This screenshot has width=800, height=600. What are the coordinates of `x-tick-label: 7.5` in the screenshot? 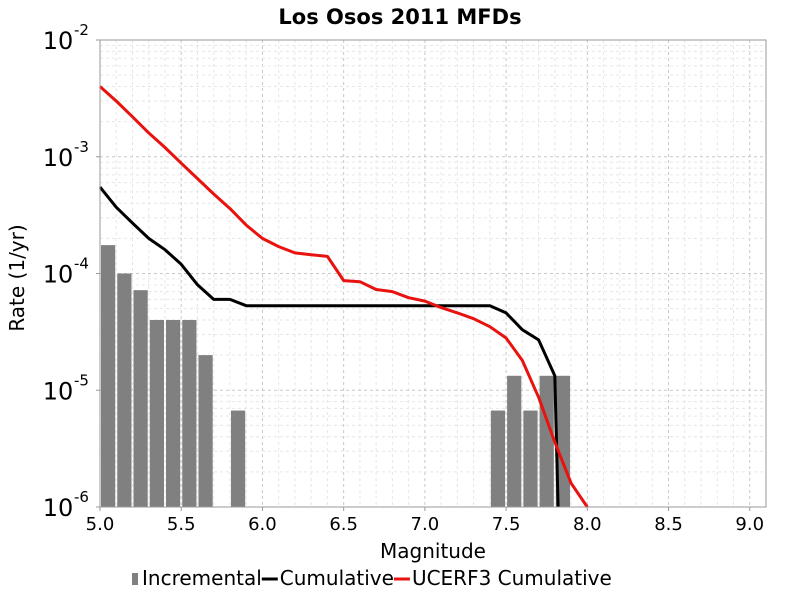 It's located at (506, 524).